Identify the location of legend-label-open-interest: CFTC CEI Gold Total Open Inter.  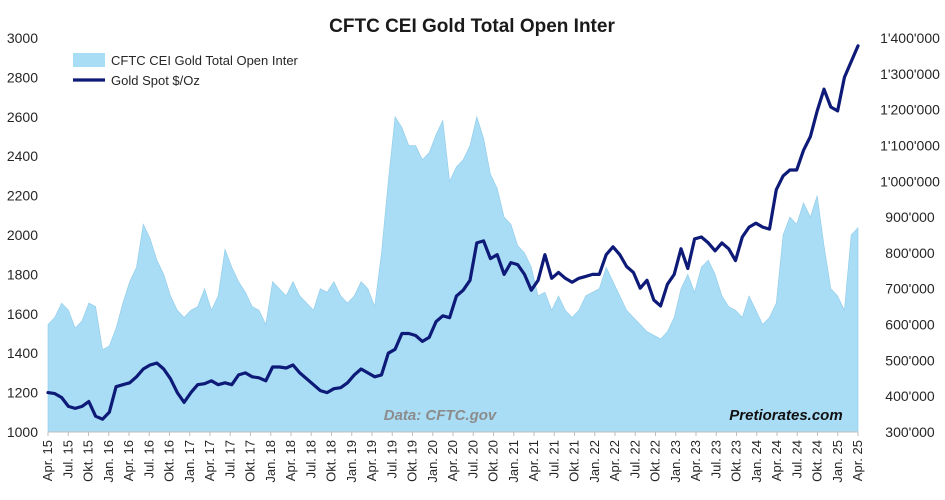
(205, 60).